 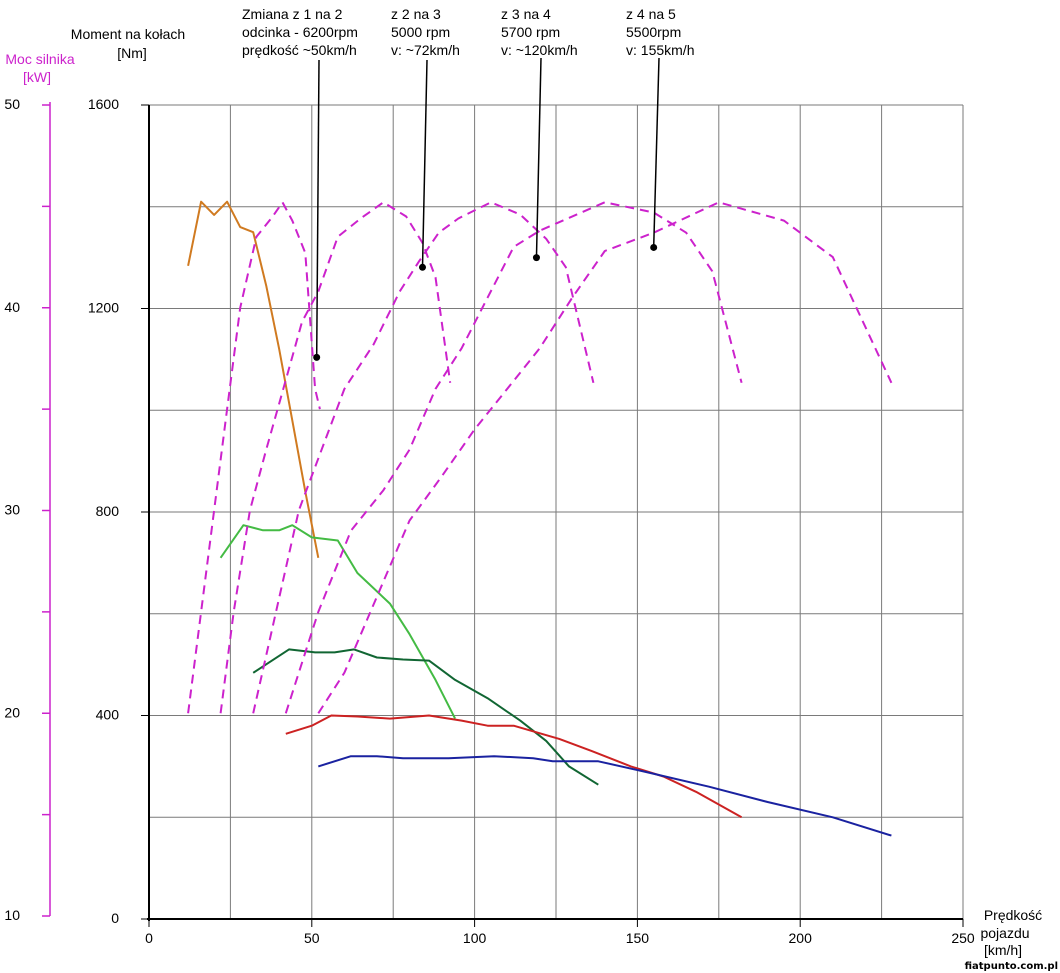 What do you see at coordinates (416, 14) in the screenshot?
I see `annotation-text: z 2 na 3` at bounding box center [416, 14].